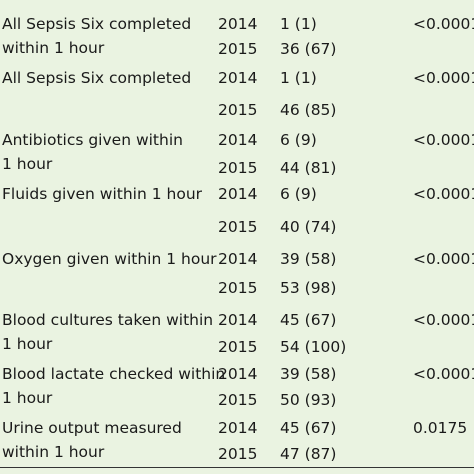 The width and height of the screenshot is (474, 474). Describe the element at coordinates (308, 288) in the screenshot. I see `value: 53 (98)` at that location.